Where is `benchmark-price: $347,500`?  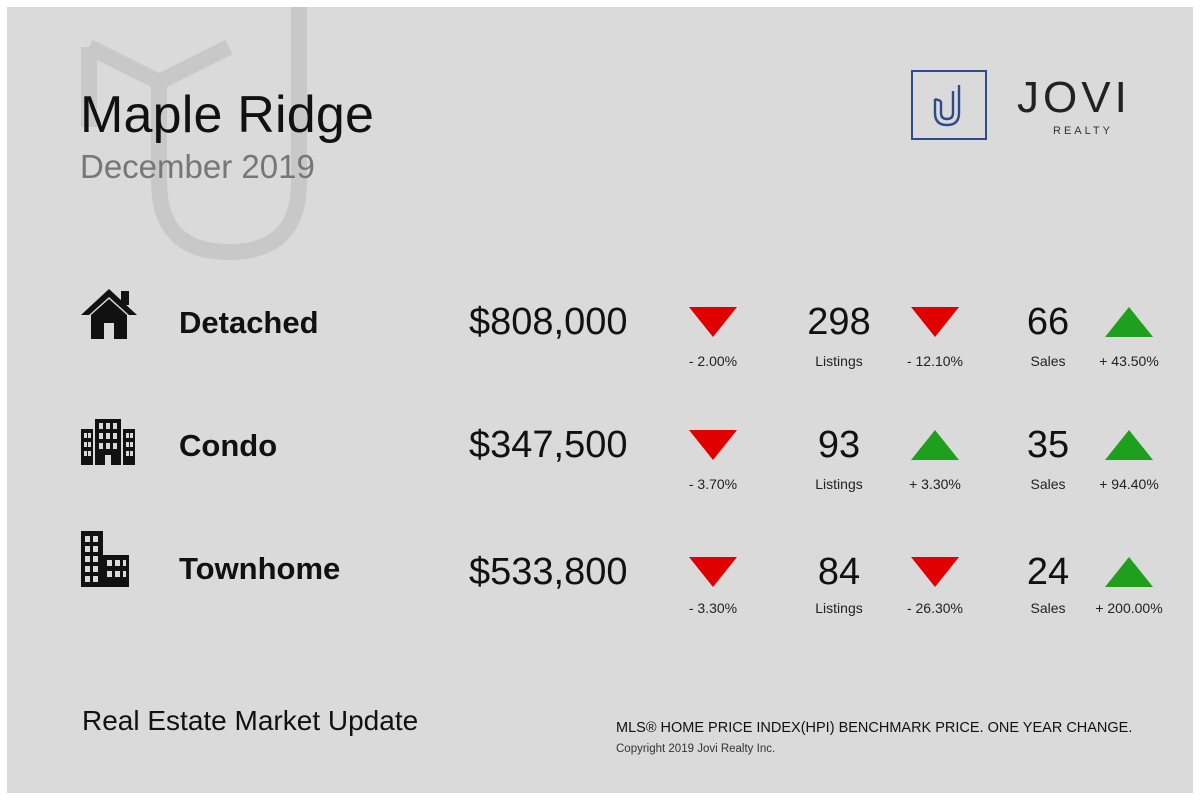
benchmark-price: $347,500 is located at coordinates (548, 445).